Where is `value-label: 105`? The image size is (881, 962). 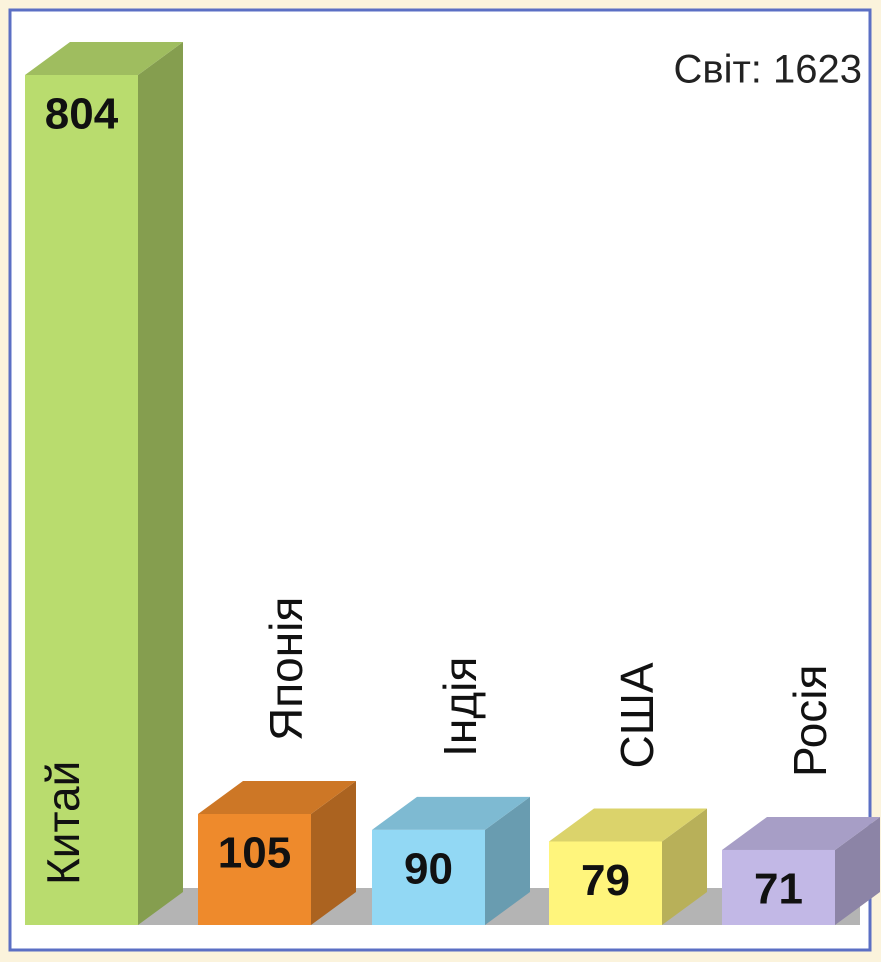 value-label: 105 is located at coordinates (254, 853).